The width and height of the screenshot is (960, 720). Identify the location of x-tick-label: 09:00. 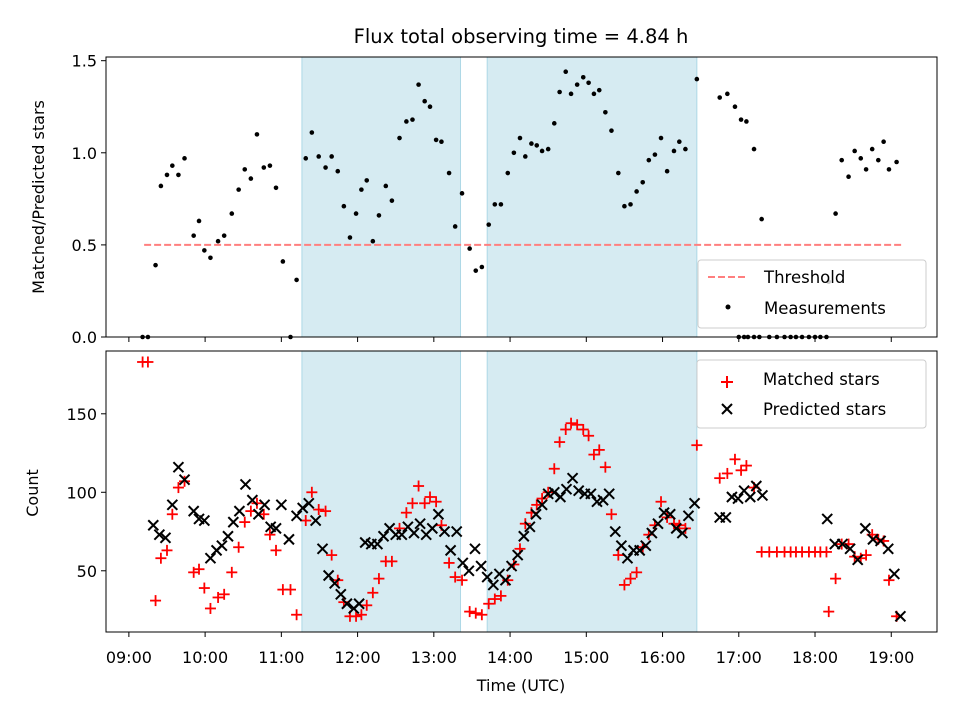
(129, 657).